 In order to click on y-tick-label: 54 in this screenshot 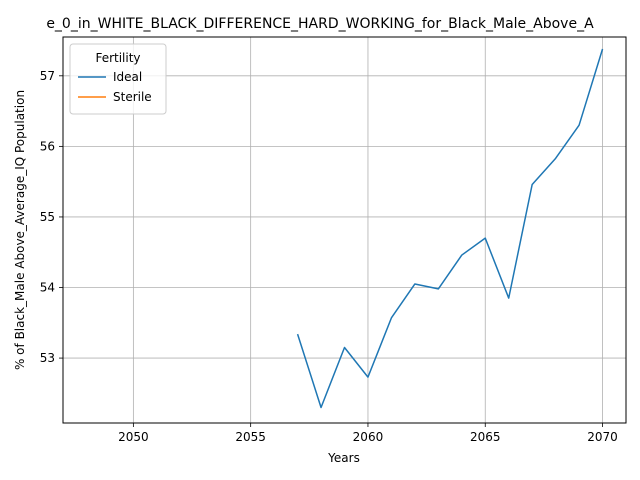, I will do `click(47, 288)`.